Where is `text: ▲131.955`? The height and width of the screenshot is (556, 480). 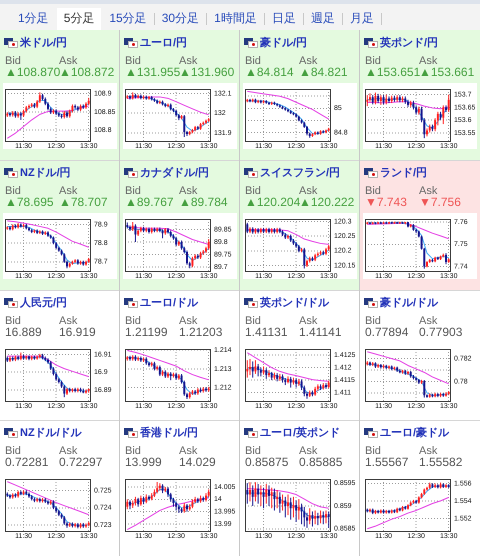
text: ▲131.955 is located at coordinates (152, 72).